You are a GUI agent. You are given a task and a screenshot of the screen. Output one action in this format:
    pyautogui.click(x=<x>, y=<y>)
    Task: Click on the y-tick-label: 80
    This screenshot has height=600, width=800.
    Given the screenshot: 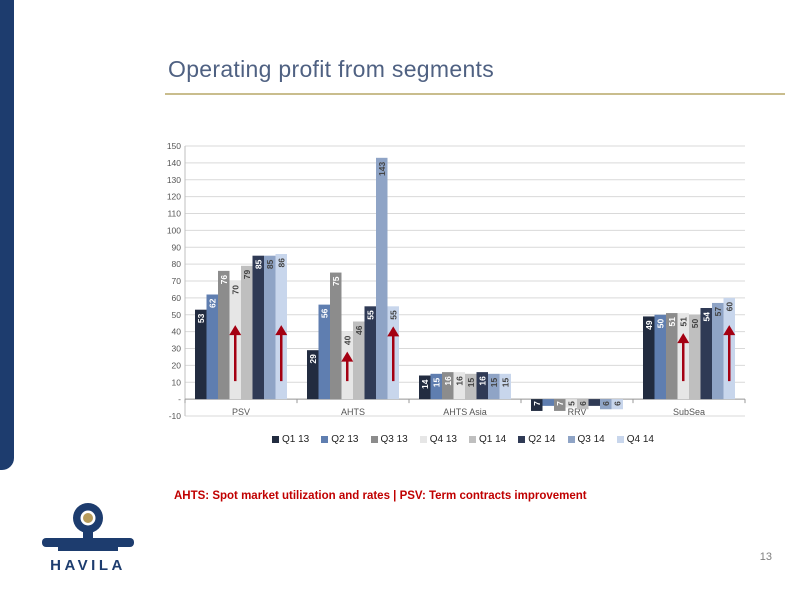 What is the action you would take?
    pyautogui.click(x=177, y=264)
    